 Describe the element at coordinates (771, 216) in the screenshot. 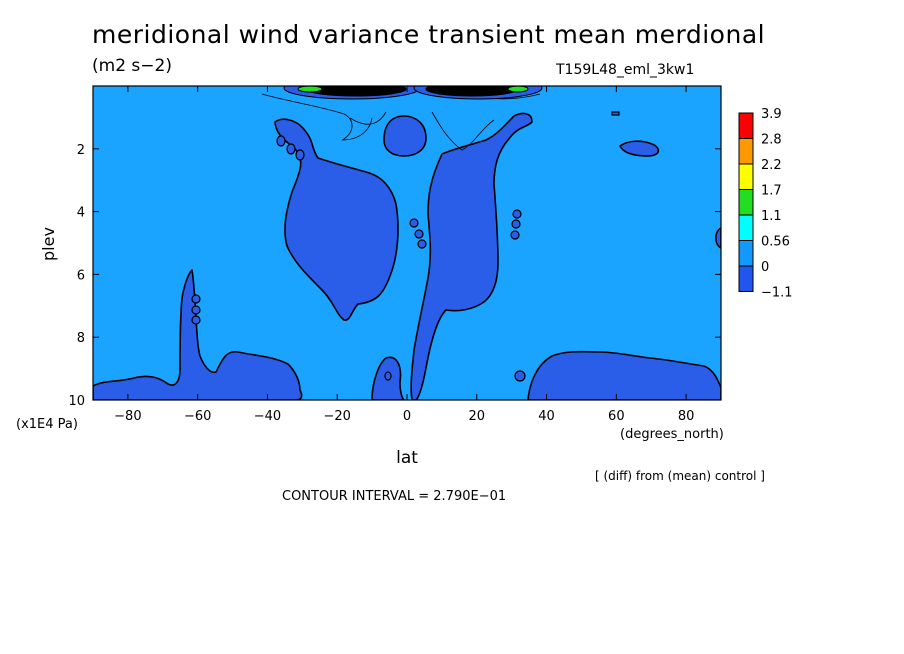

I see `colorbar-label: 1.1` at that location.